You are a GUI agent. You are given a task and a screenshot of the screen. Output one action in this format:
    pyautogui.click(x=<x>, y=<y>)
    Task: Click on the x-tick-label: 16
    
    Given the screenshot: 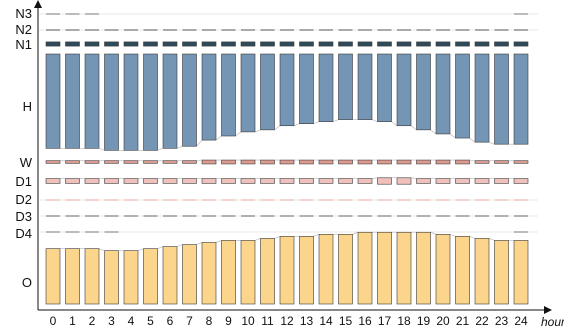 What is the action you would take?
    pyautogui.click(x=365, y=321)
    